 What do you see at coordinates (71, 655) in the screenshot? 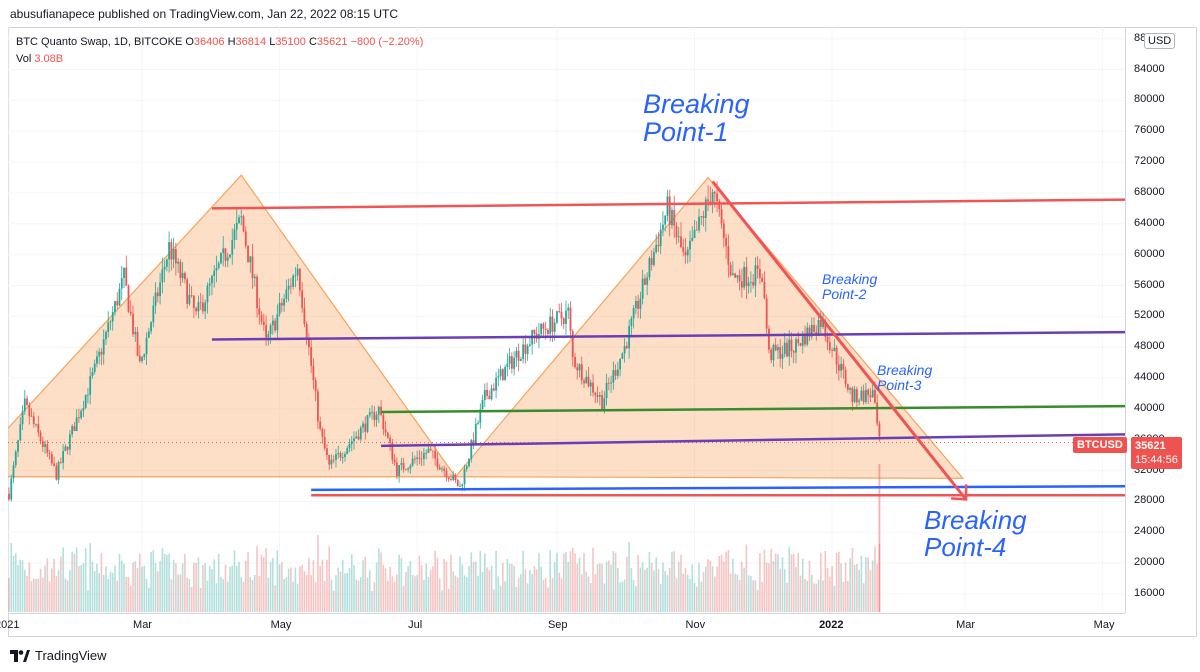
I see `footer-brand: TradingView` at bounding box center [71, 655].